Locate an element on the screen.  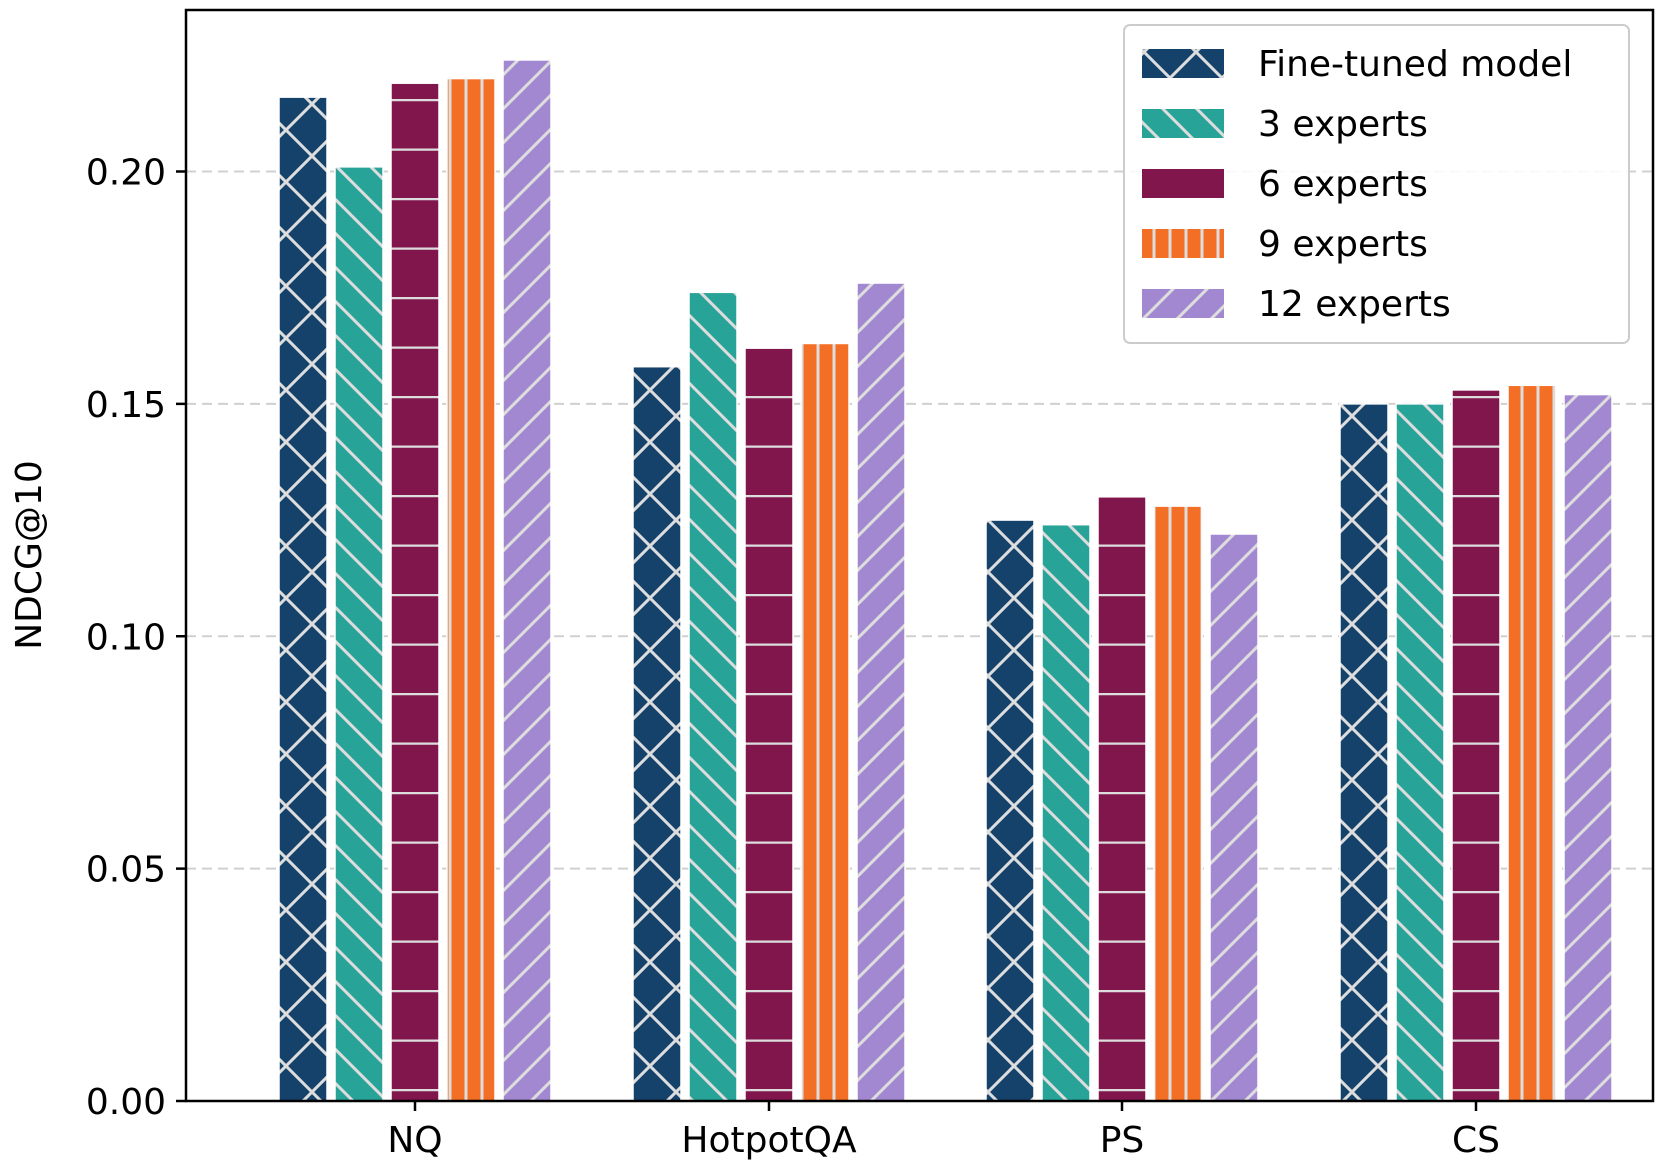
x-tick-label: NQ is located at coordinates (414, 1140).